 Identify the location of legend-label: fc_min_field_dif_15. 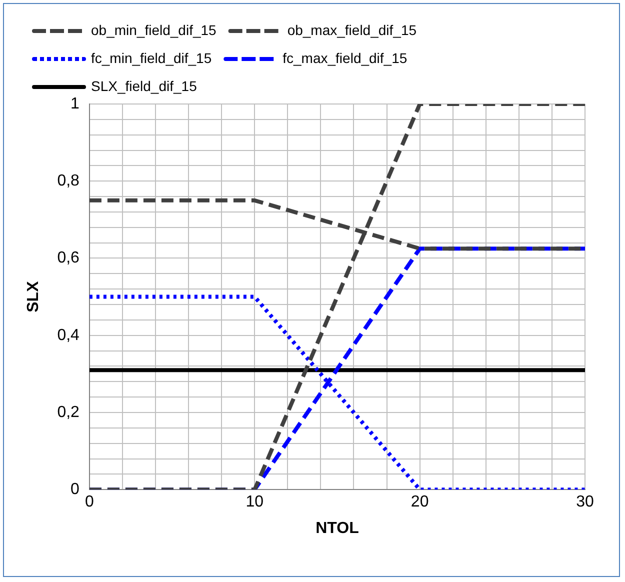
(151, 58).